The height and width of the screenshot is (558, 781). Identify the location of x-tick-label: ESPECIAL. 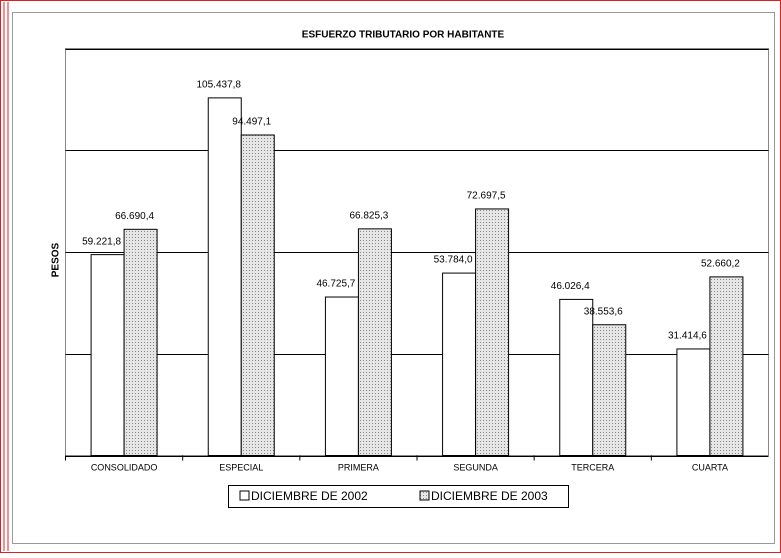
(241, 467).